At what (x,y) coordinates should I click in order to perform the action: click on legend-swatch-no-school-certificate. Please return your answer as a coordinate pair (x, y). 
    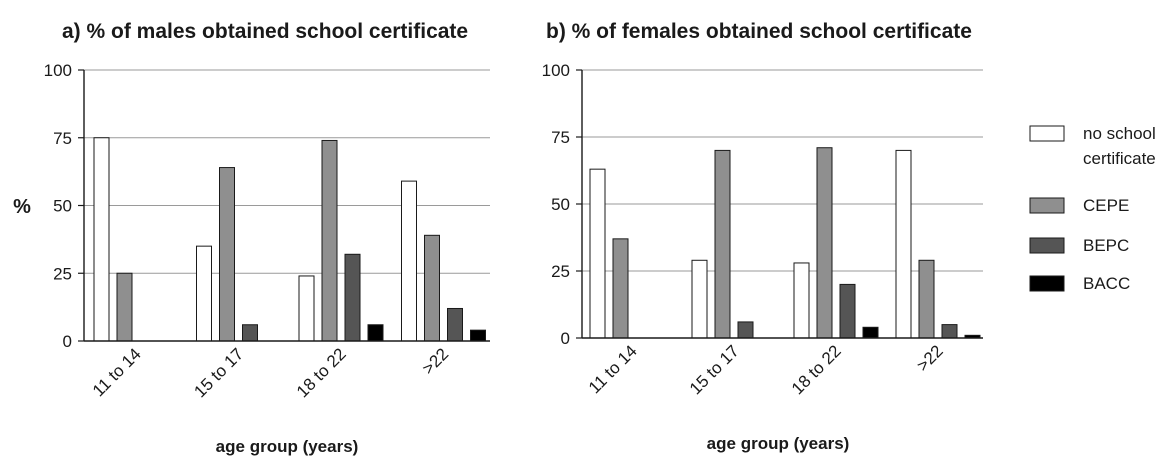
    Looking at the image, I should click on (1047, 133).